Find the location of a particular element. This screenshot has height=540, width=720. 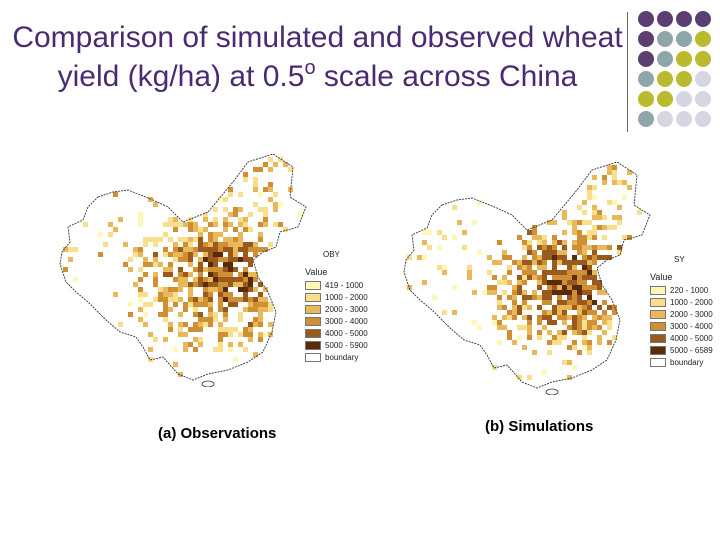

legend-label: 5000 - 6589 is located at coordinates (691, 350).